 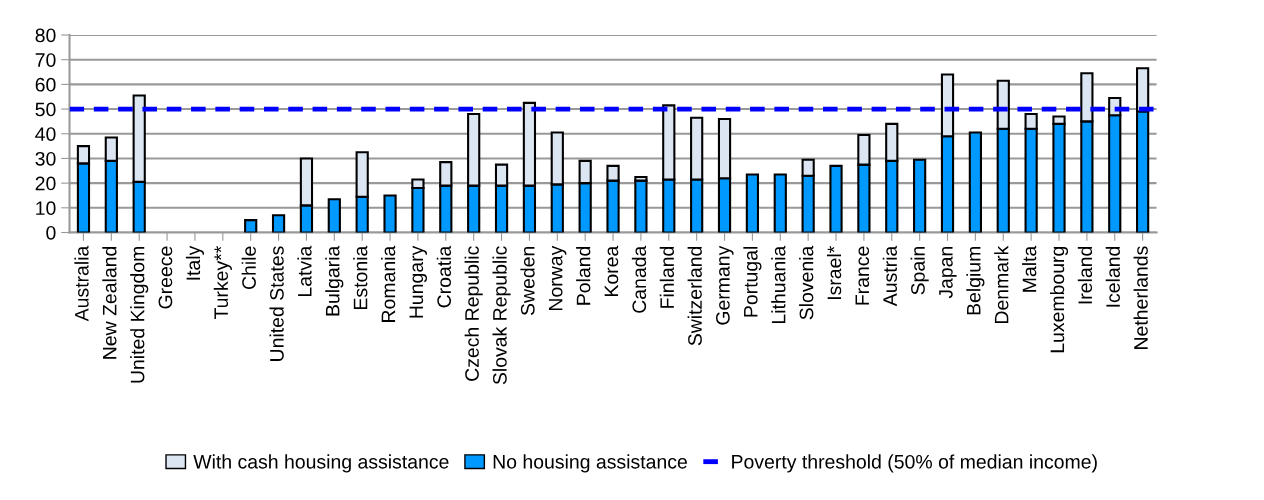 I want to click on x-tick-label: Sweden, so click(x=527, y=281).